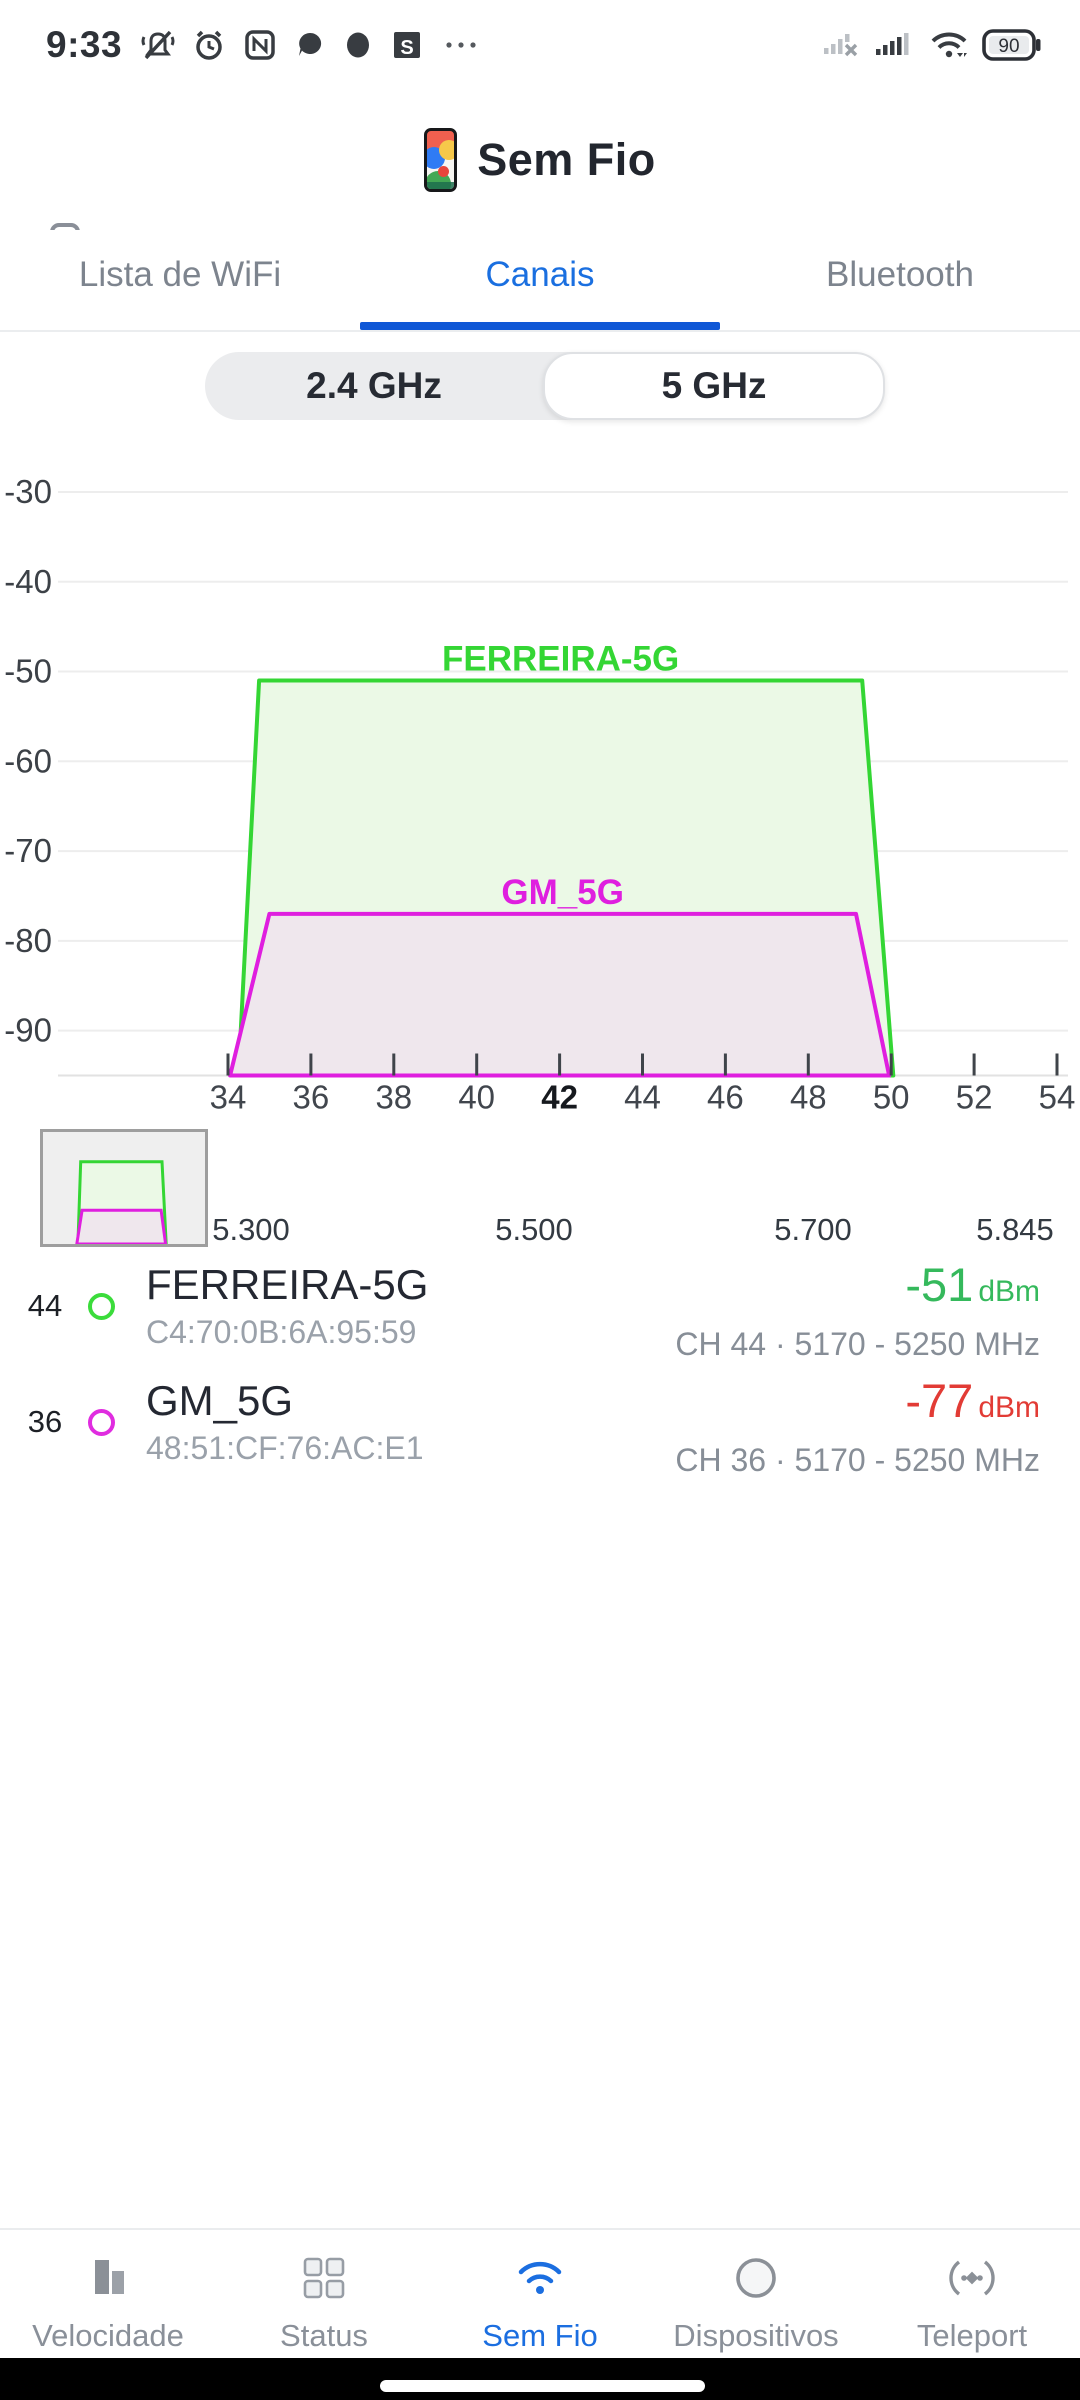  Describe the element at coordinates (939, 1400) in the screenshot. I see `signal-value: -77` at that location.